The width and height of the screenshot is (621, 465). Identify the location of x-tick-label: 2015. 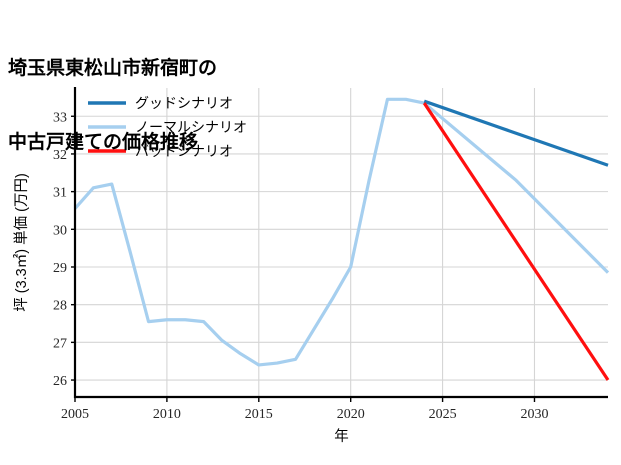
(259, 414).